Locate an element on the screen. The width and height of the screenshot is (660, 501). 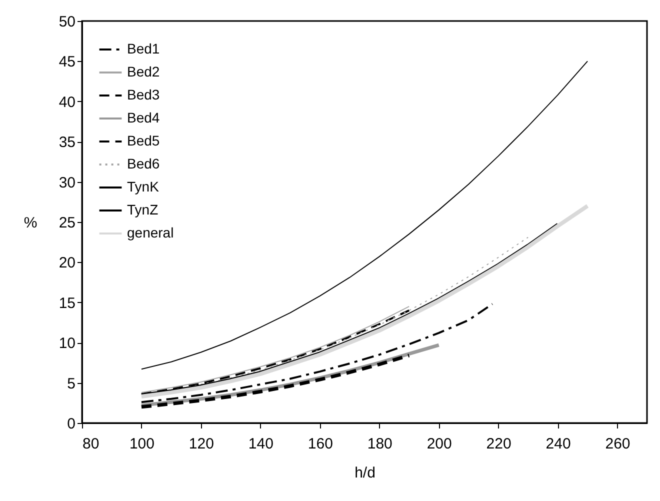
x-tick-label: 180 is located at coordinates (379, 444).